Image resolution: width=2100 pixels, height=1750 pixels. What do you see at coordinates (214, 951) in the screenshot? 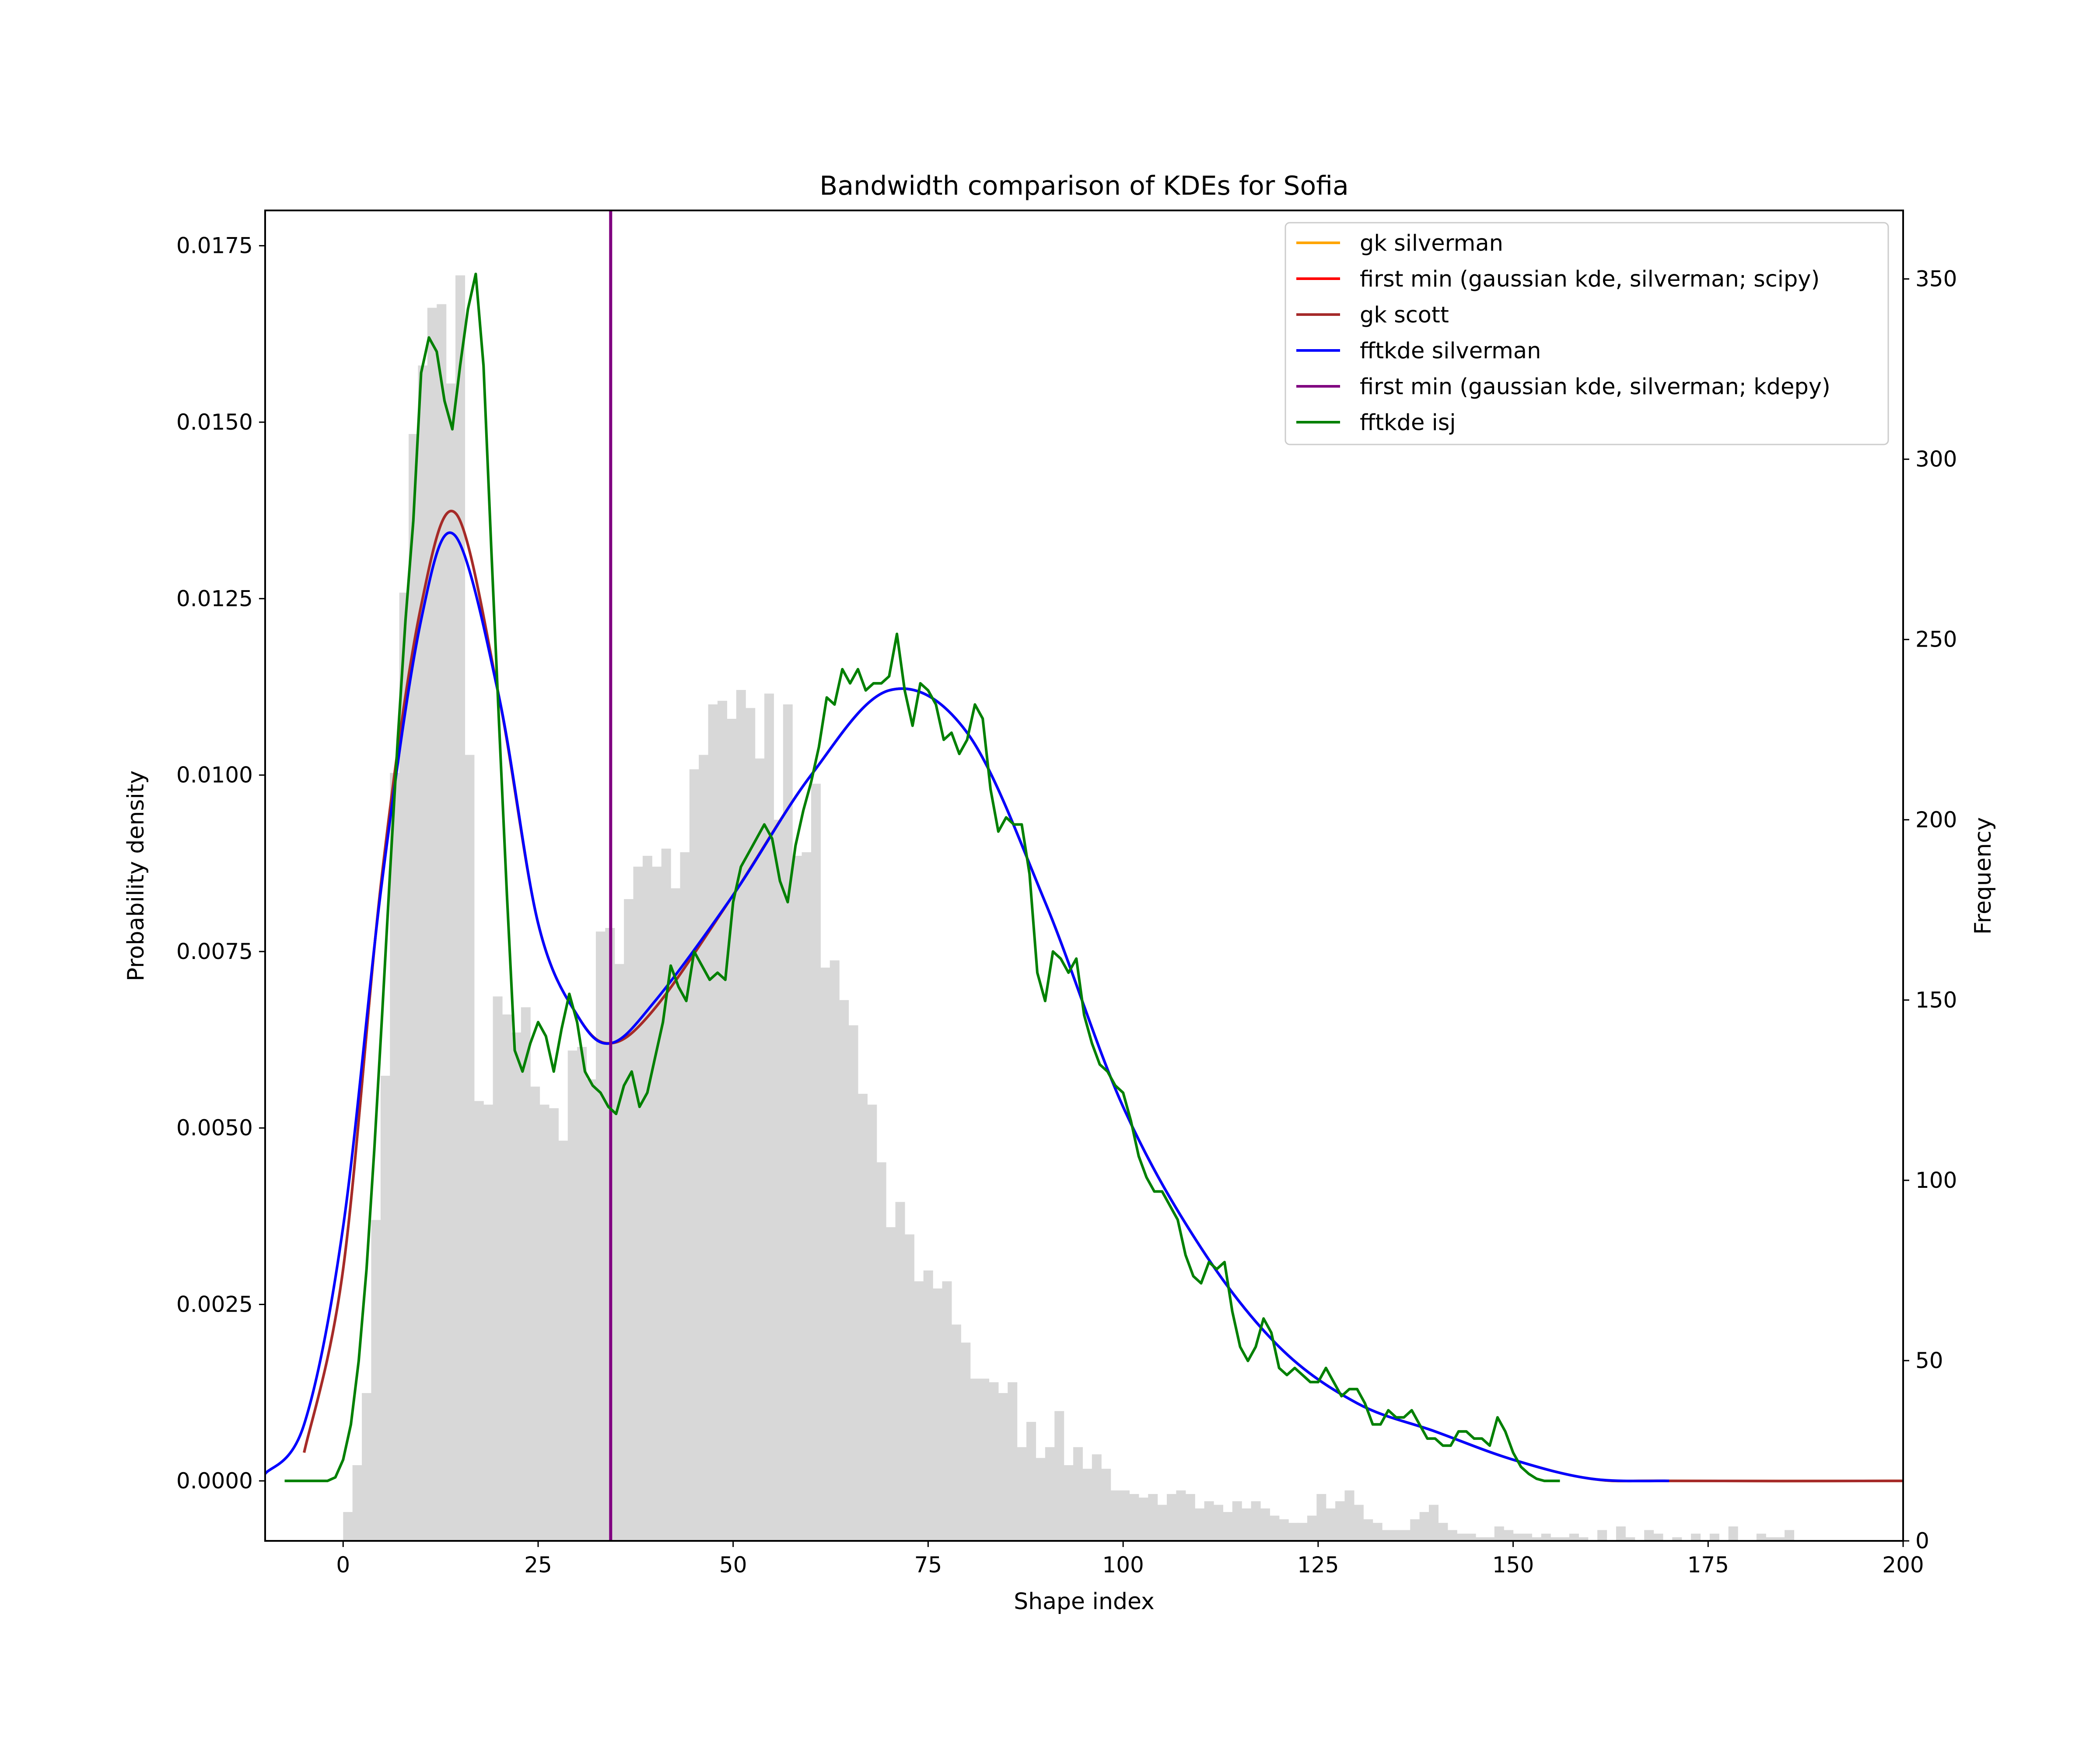
I see `y-left-tick-label: 0.0075` at bounding box center [214, 951].